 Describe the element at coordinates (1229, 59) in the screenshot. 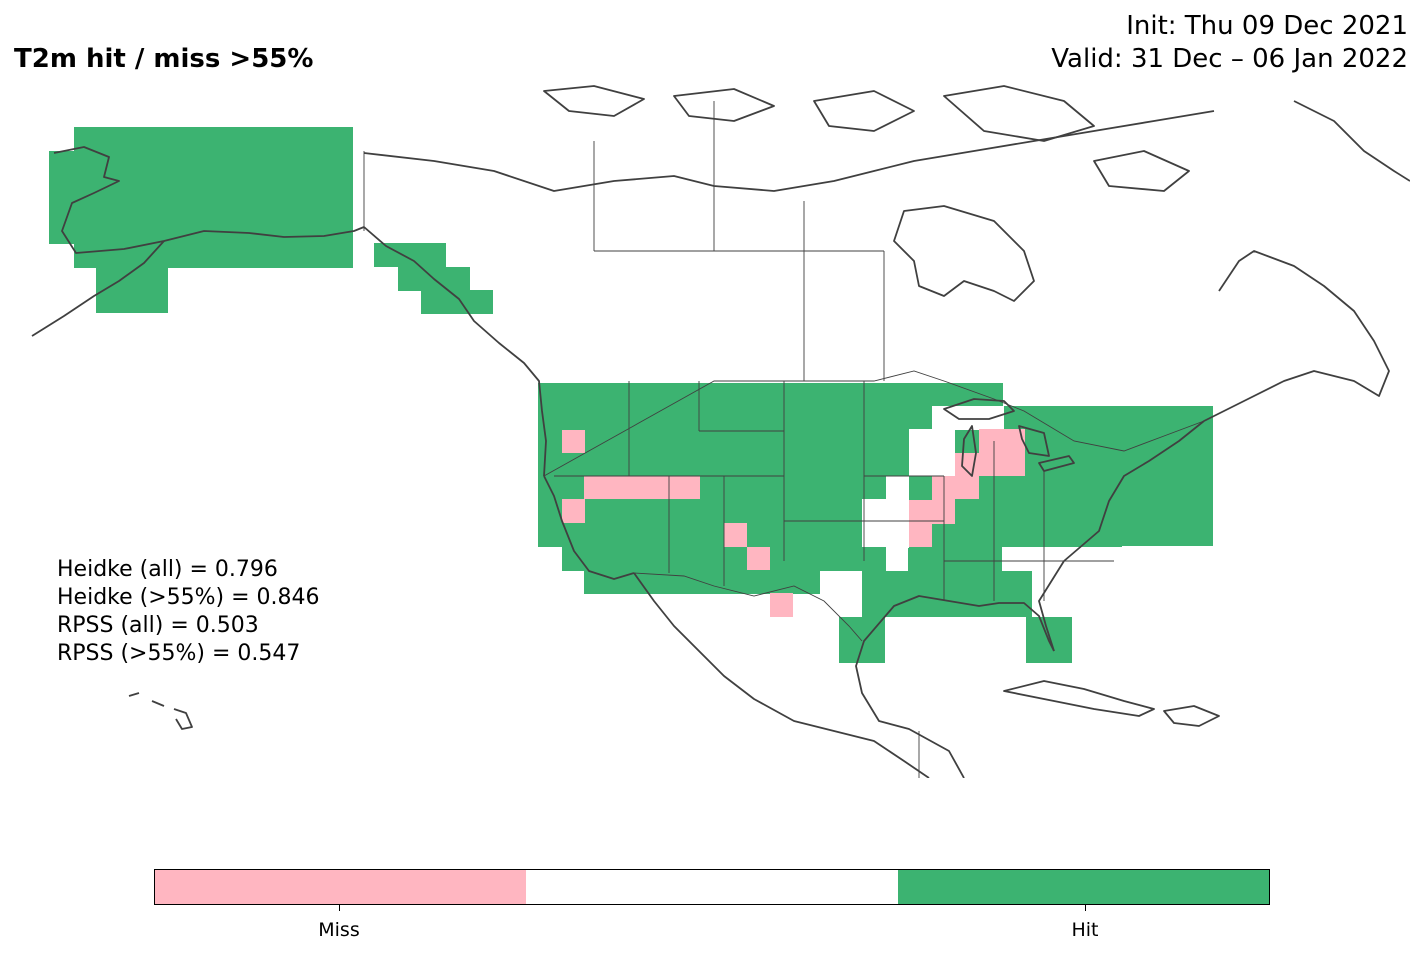

I see `valid-period: Valid: 31 Dec – 06 Jan 2022` at that location.